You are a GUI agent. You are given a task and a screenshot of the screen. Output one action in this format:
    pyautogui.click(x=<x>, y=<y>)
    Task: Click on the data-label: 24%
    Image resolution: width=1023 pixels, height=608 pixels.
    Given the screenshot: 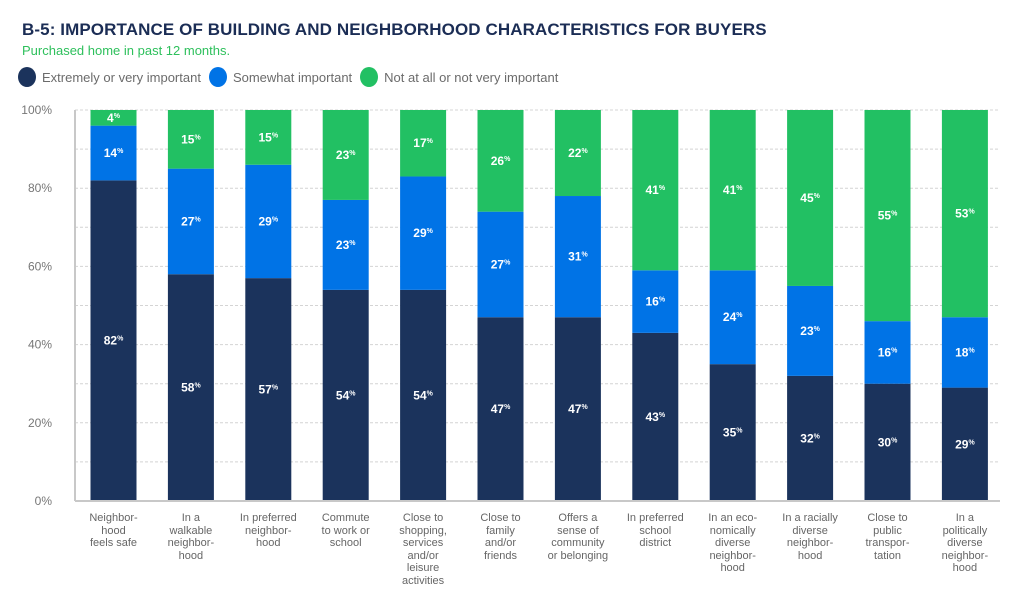 What is the action you would take?
    pyautogui.click(x=733, y=317)
    